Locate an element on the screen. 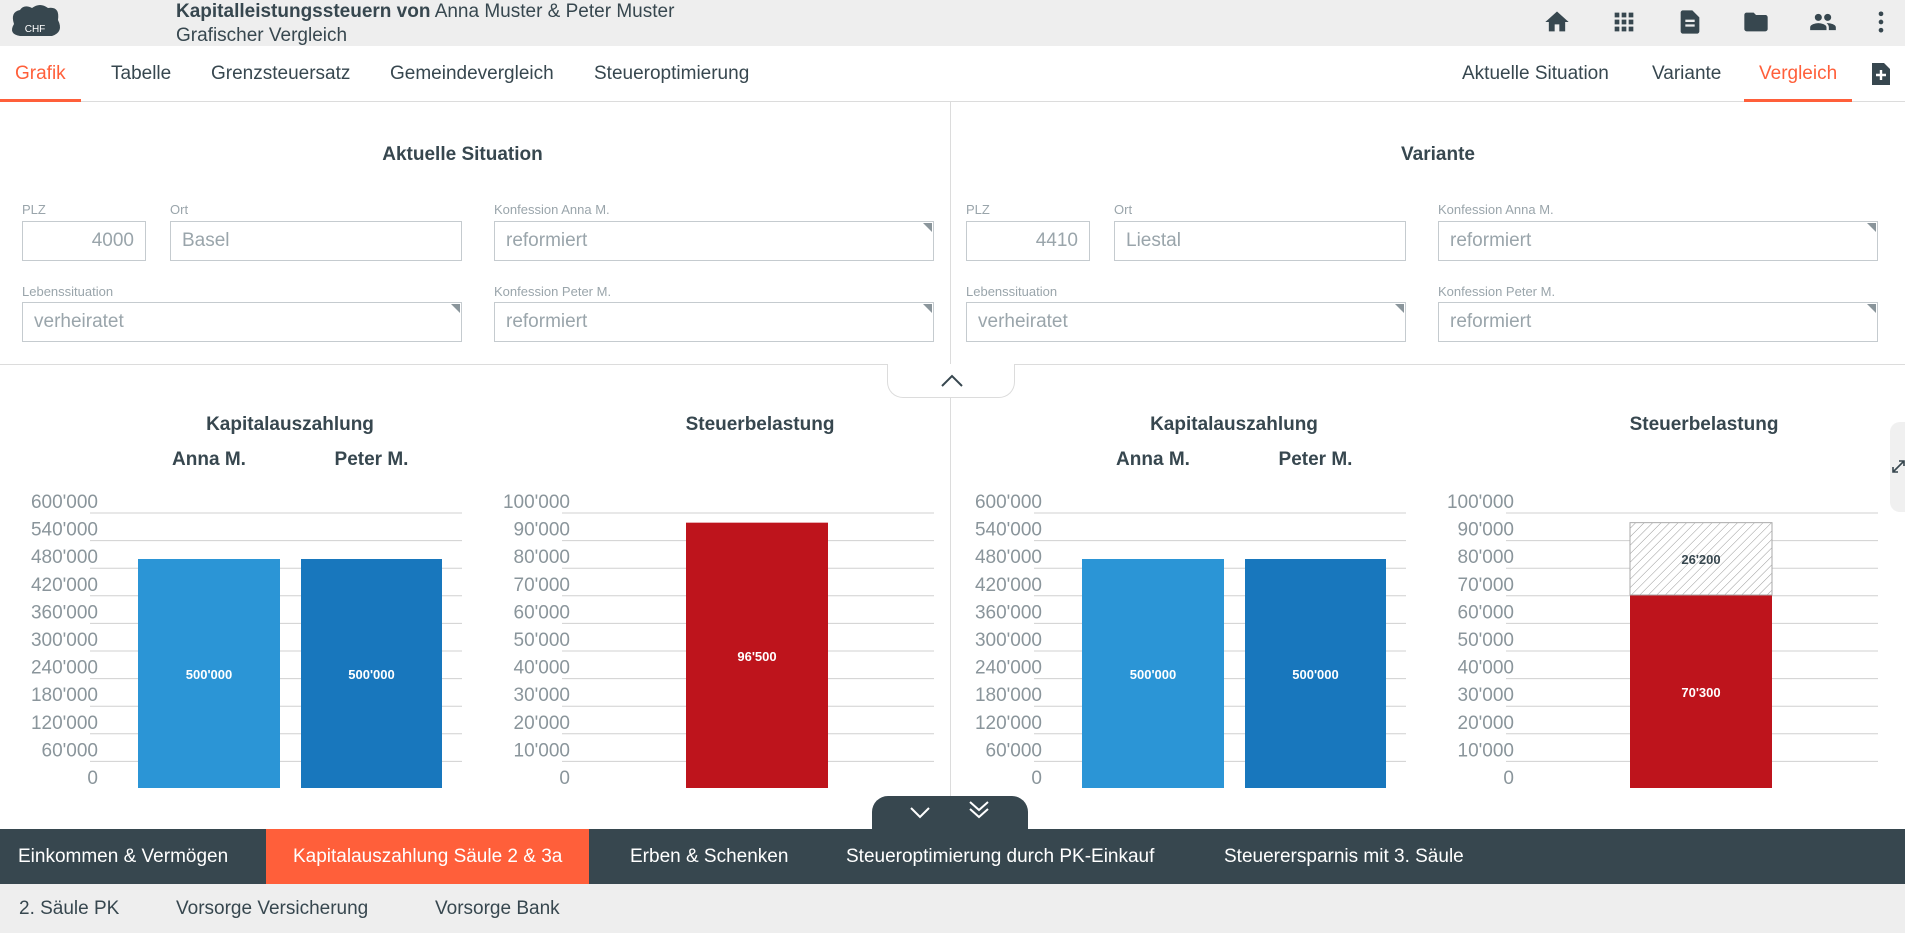 This screenshot has height=933, width=1905. people-icon is located at coordinates (1823, 22).